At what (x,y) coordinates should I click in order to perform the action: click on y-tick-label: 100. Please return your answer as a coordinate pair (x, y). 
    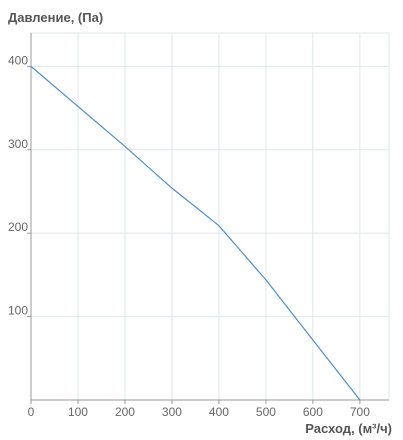
    Looking at the image, I should click on (18, 311).